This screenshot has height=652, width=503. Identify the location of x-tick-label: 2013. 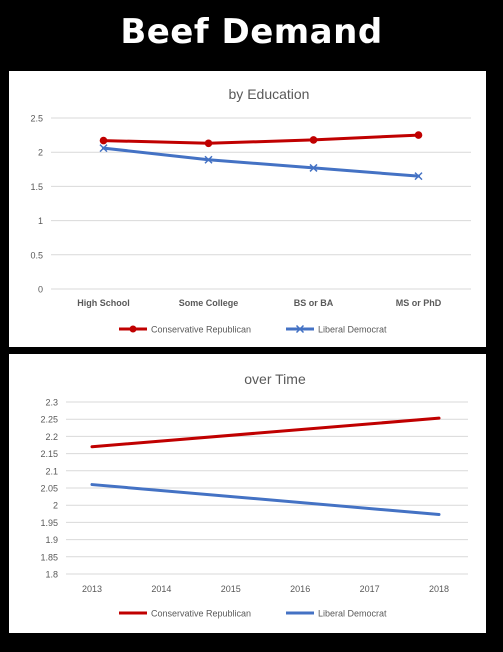
(92, 589).